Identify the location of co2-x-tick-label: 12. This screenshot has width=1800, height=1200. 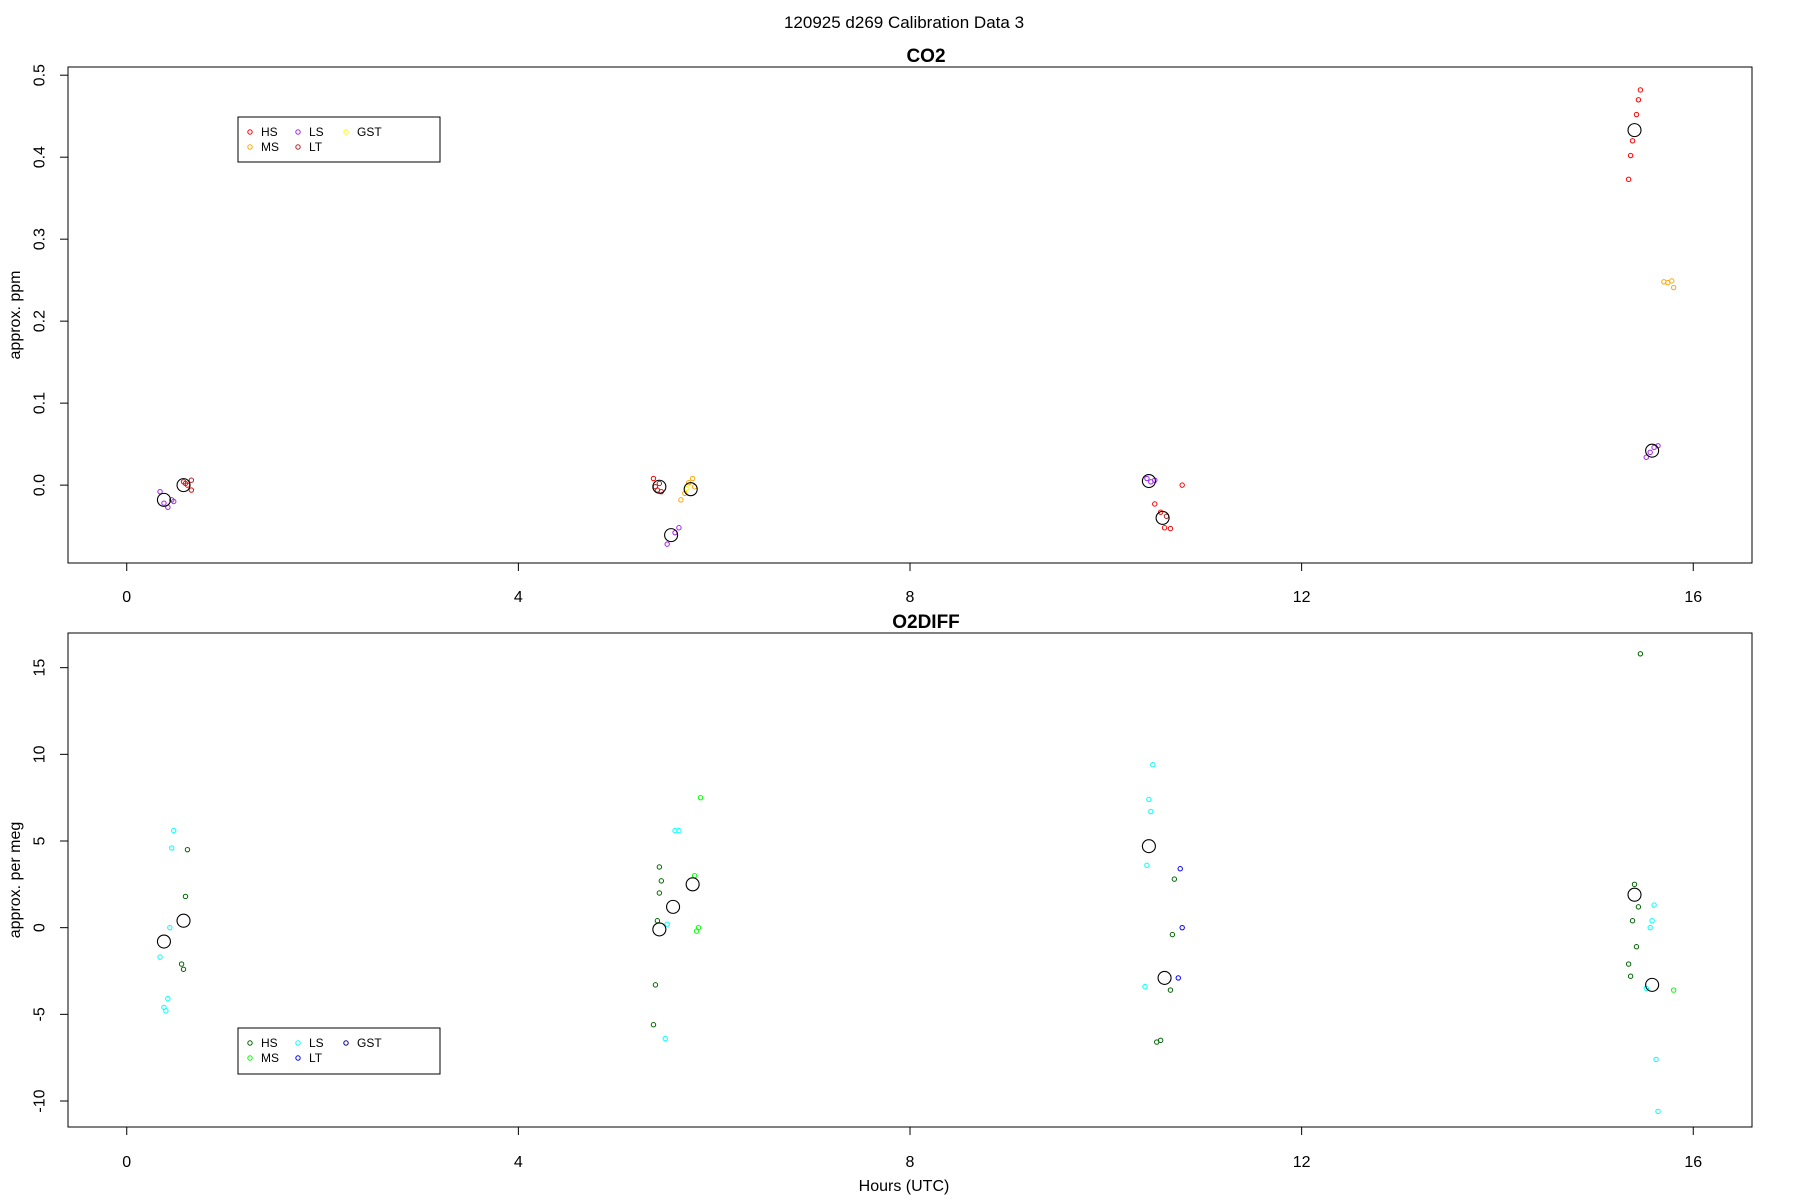
(1302, 597).